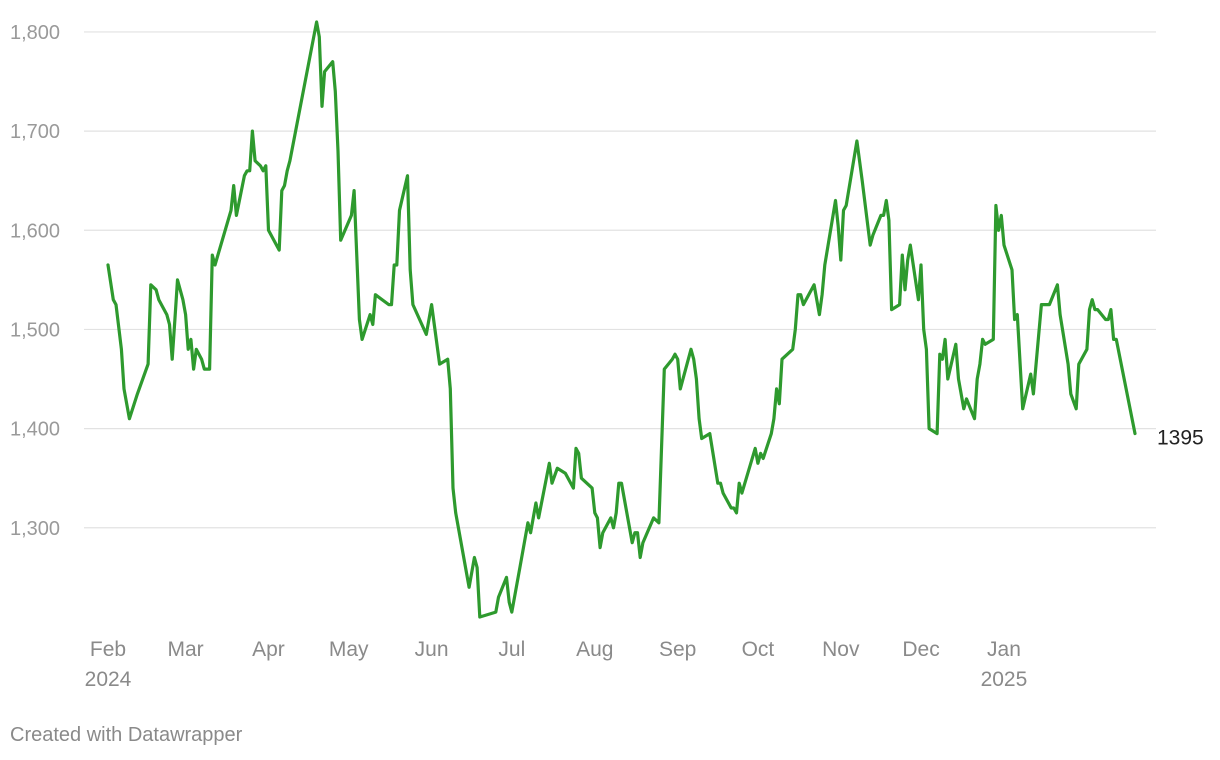 The width and height of the screenshot is (1220, 760). Describe the element at coordinates (185, 649) in the screenshot. I see `x-tick-label: Mar` at that location.